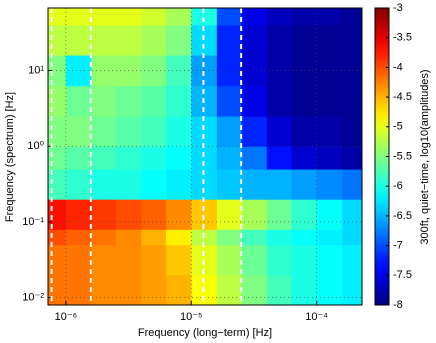 The image size is (436, 343). What do you see at coordinates (402, 156) in the screenshot?
I see `colorbar-tick-label: -5.5` at bounding box center [402, 156].